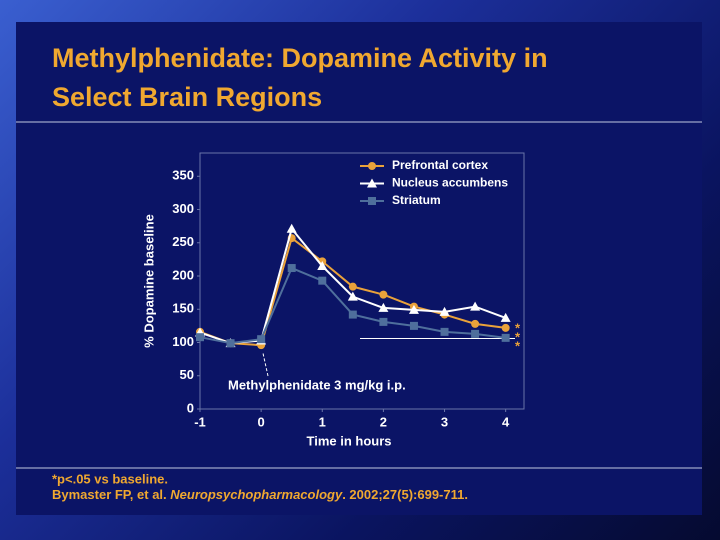 Image resolution: width=720 pixels, height=540 pixels. What do you see at coordinates (110, 478) in the screenshot?
I see `footnote: *p<.05 vs baseline.` at bounding box center [110, 478].